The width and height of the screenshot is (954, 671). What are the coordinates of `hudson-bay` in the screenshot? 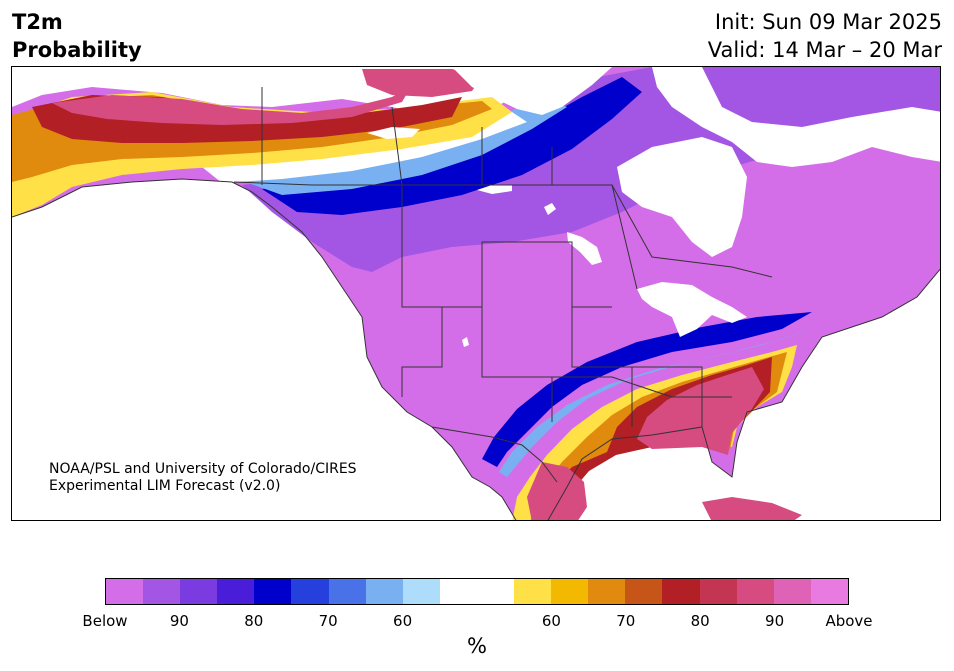 It's located at (682, 197).